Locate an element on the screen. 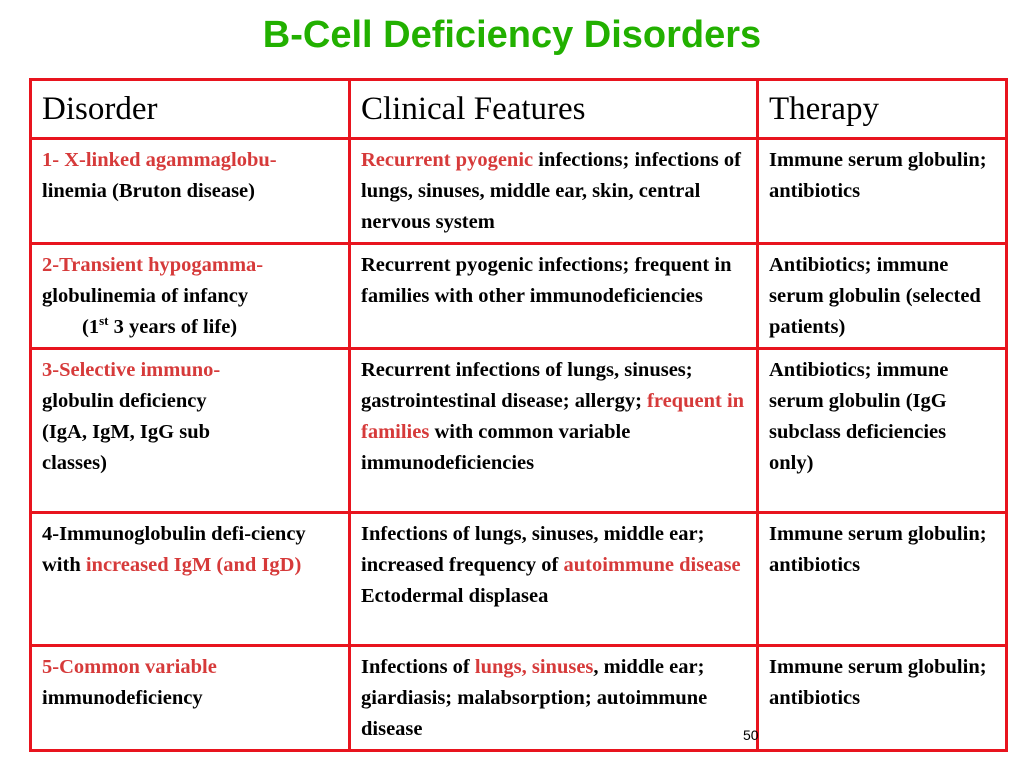 The height and width of the screenshot is (768, 1024). page-title: B-Cell Deficiency Disorders is located at coordinates (512, 35).